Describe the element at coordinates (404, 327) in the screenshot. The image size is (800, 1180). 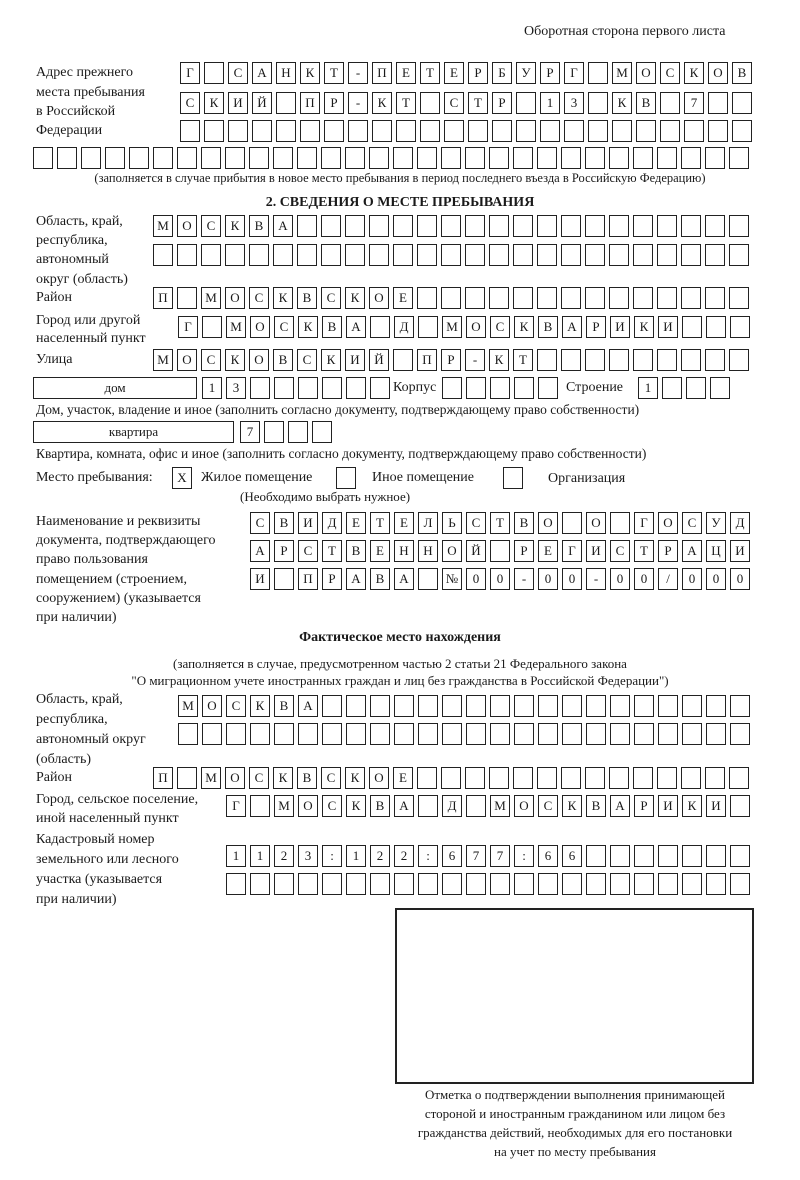
I see `char-cell: Д` at that location.